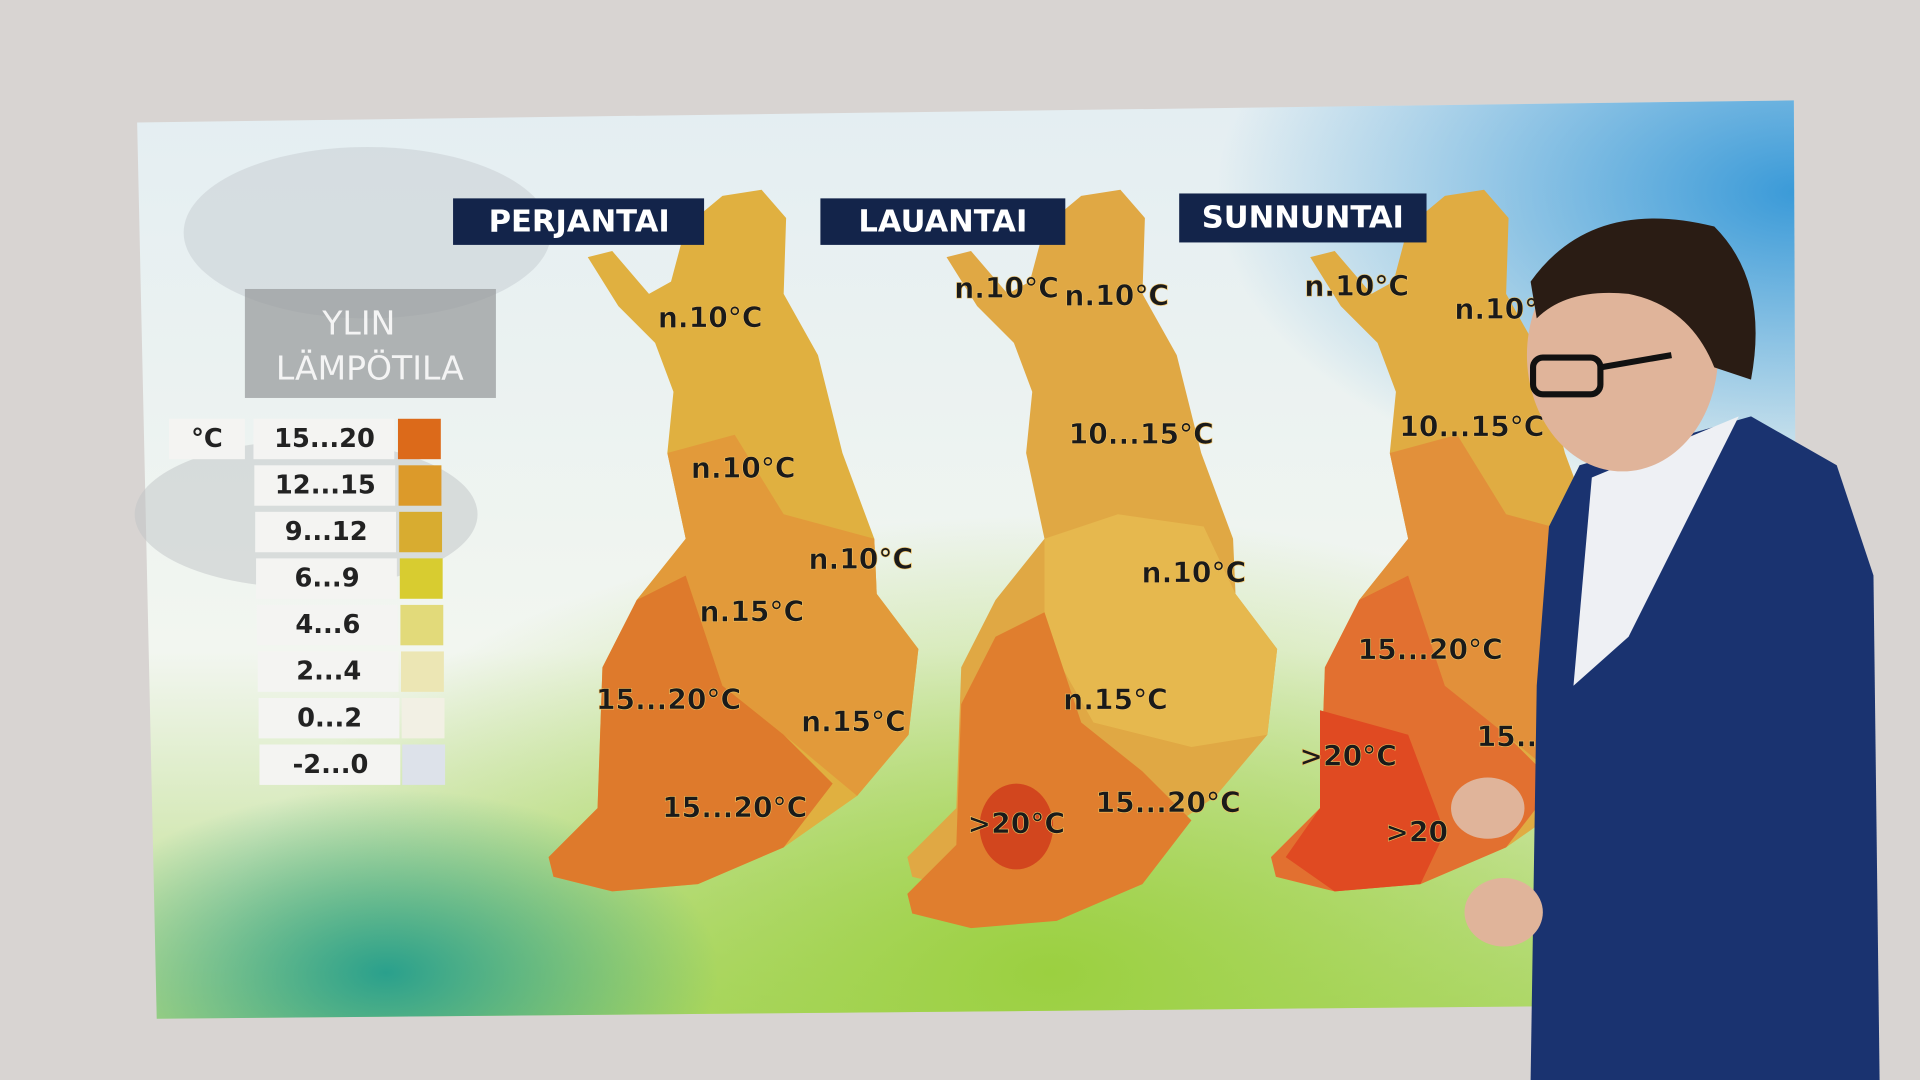  Describe the element at coordinates (1456, 540) in the screenshot. I see `map-sunnuntai` at that location.